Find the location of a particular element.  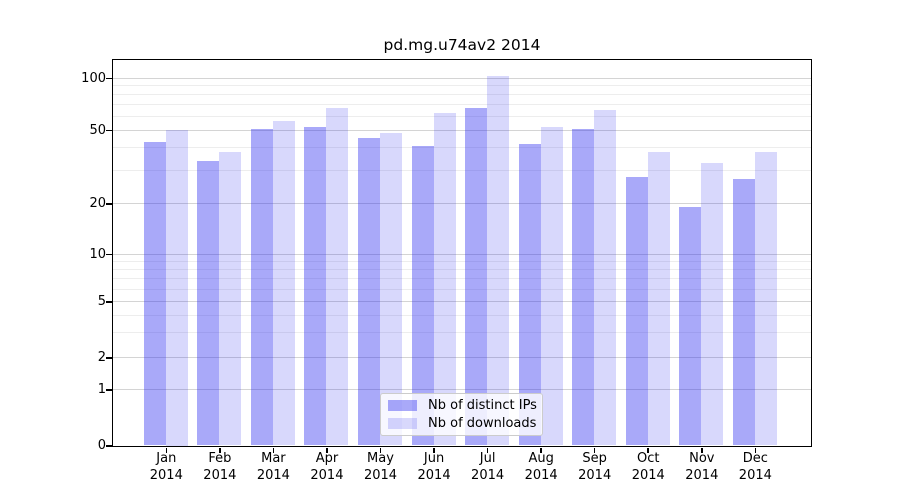

bar-downloads-mar is located at coordinates (283, 283).